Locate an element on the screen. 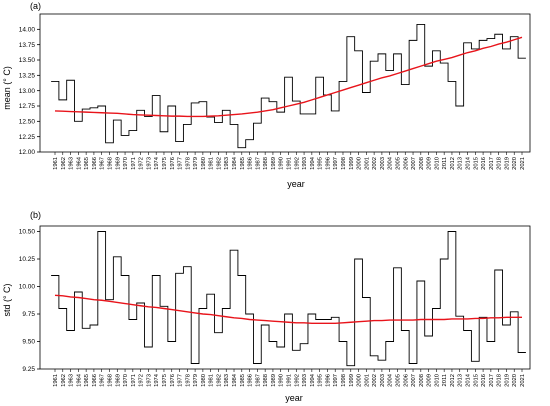 Image resolution: width=550 pixels, height=406 pixels. x-tick-label: 2008 is located at coordinates (422, 163).